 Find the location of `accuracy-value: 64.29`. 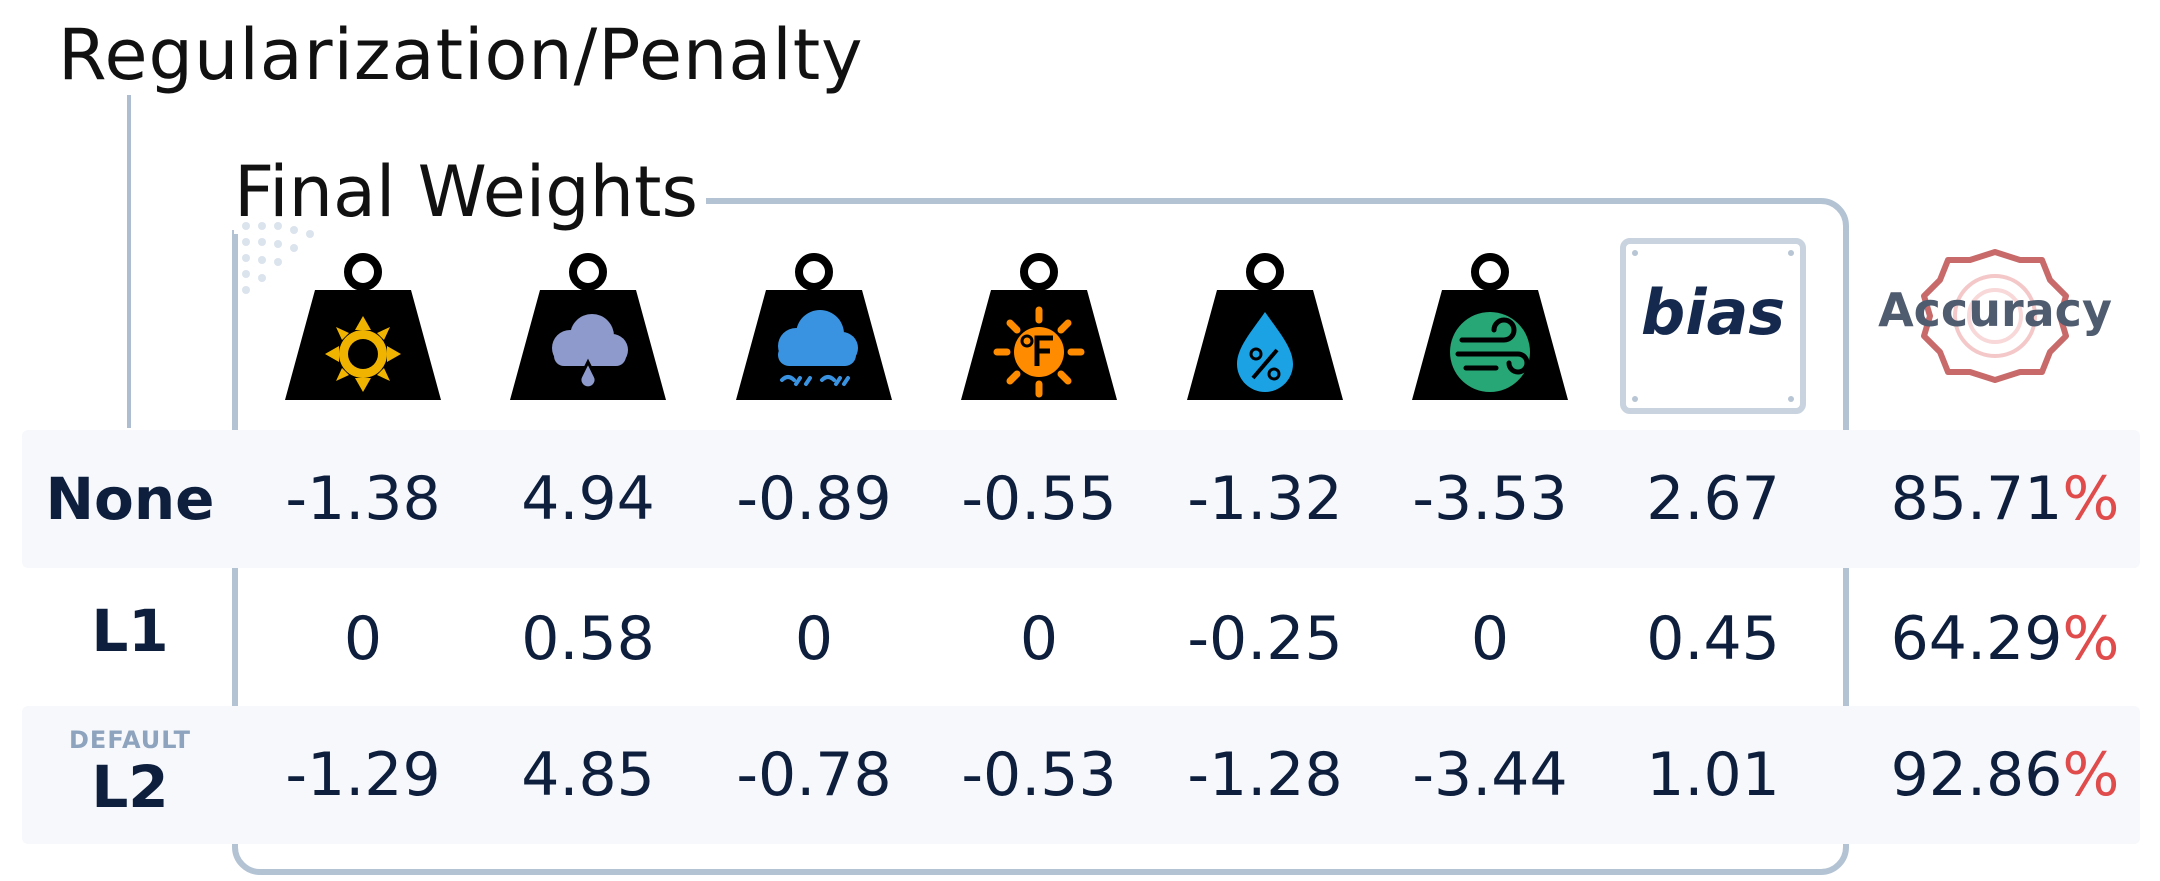

accuracy-value: 64.29 is located at coordinates (1976, 639).